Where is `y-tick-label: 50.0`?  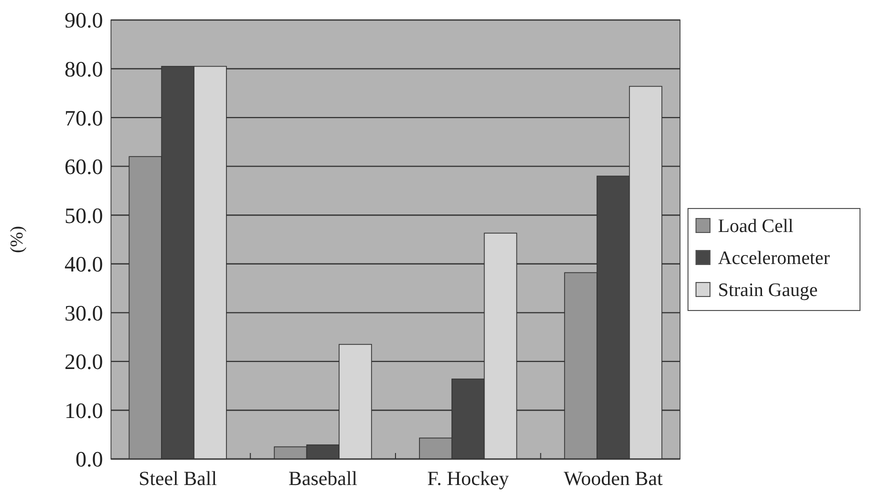
y-tick-label: 50.0 is located at coordinates (83, 215).